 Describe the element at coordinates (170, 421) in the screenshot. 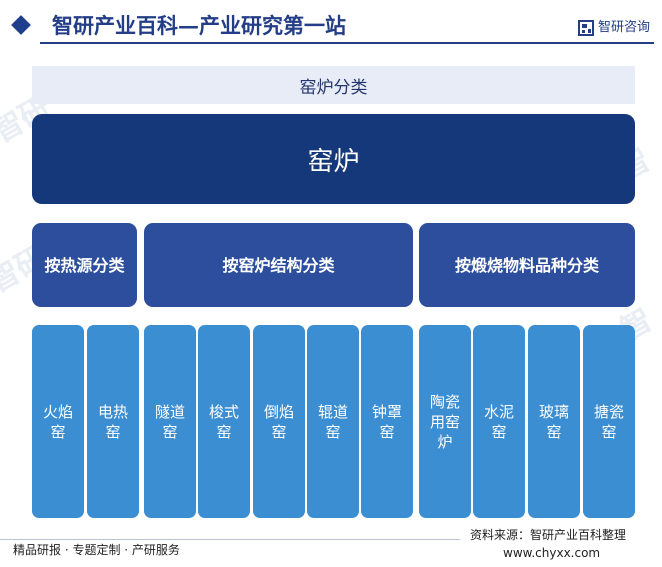

I see `leaf-node: 隧道窑` at that location.